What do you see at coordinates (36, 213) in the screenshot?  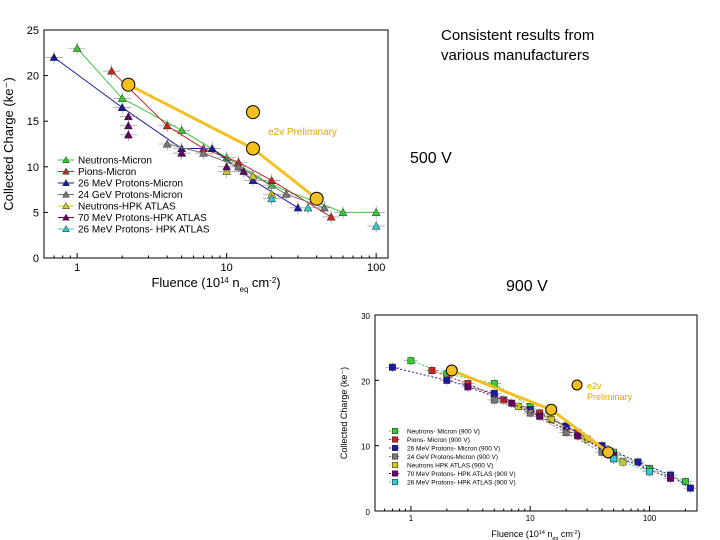 I see `y-tick-label: 5` at bounding box center [36, 213].